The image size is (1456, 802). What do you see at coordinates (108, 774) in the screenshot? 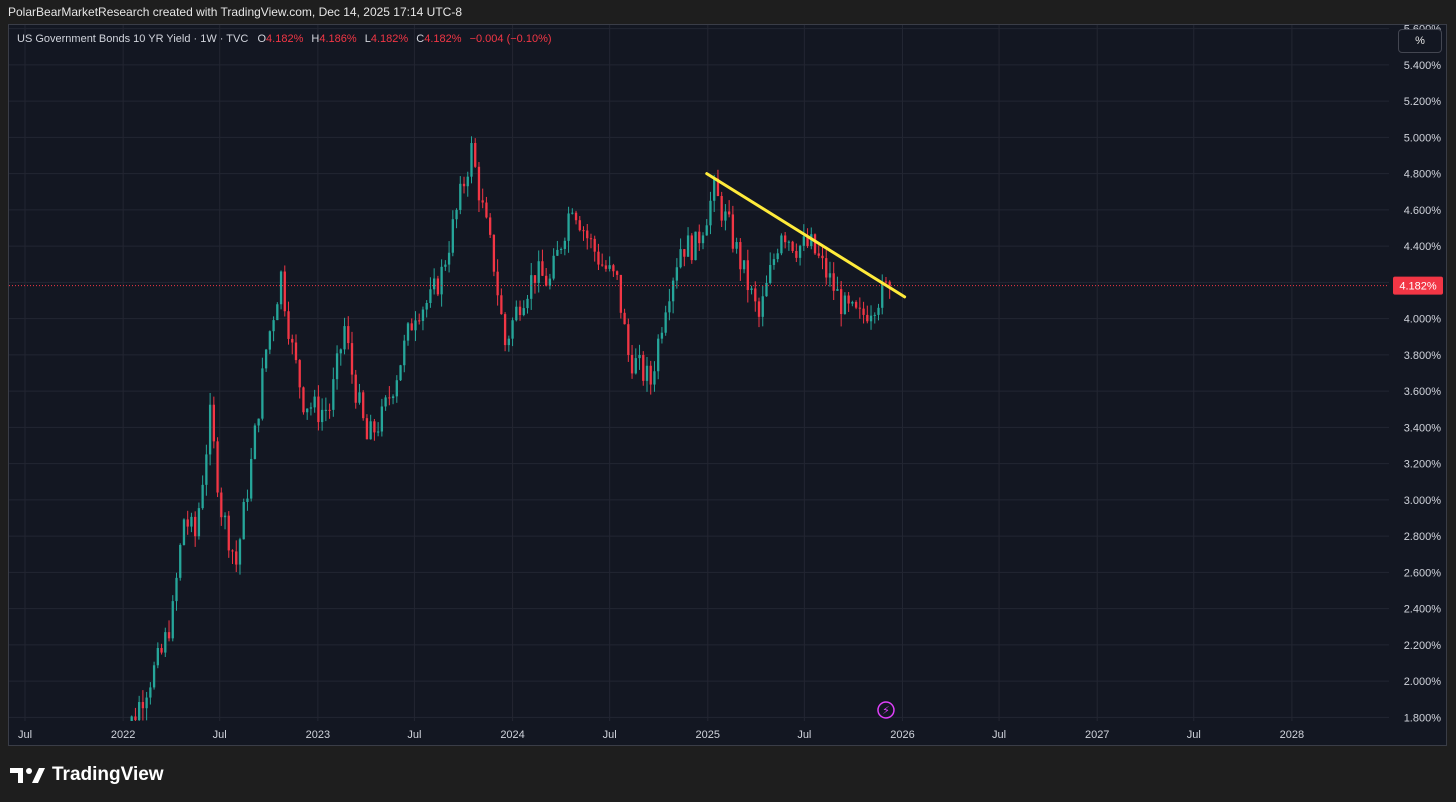
I see `tradingview-brand: TradingView` at bounding box center [108, 774].